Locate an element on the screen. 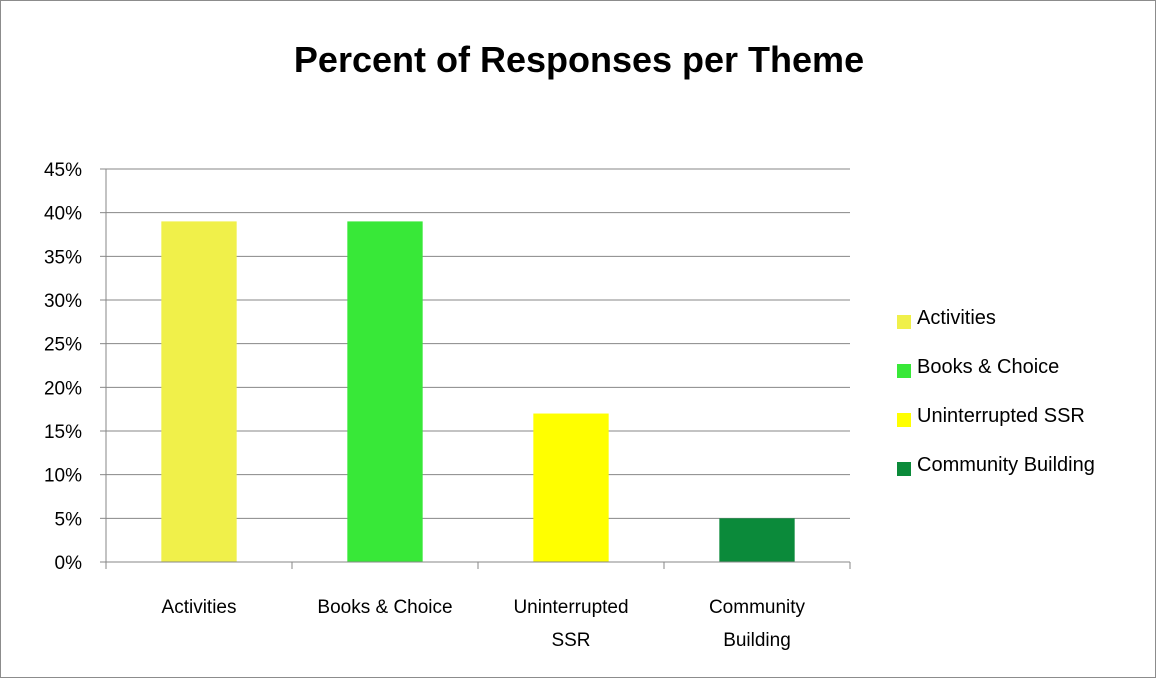  legend-swatch-activities is located at coordinates (904, 322).